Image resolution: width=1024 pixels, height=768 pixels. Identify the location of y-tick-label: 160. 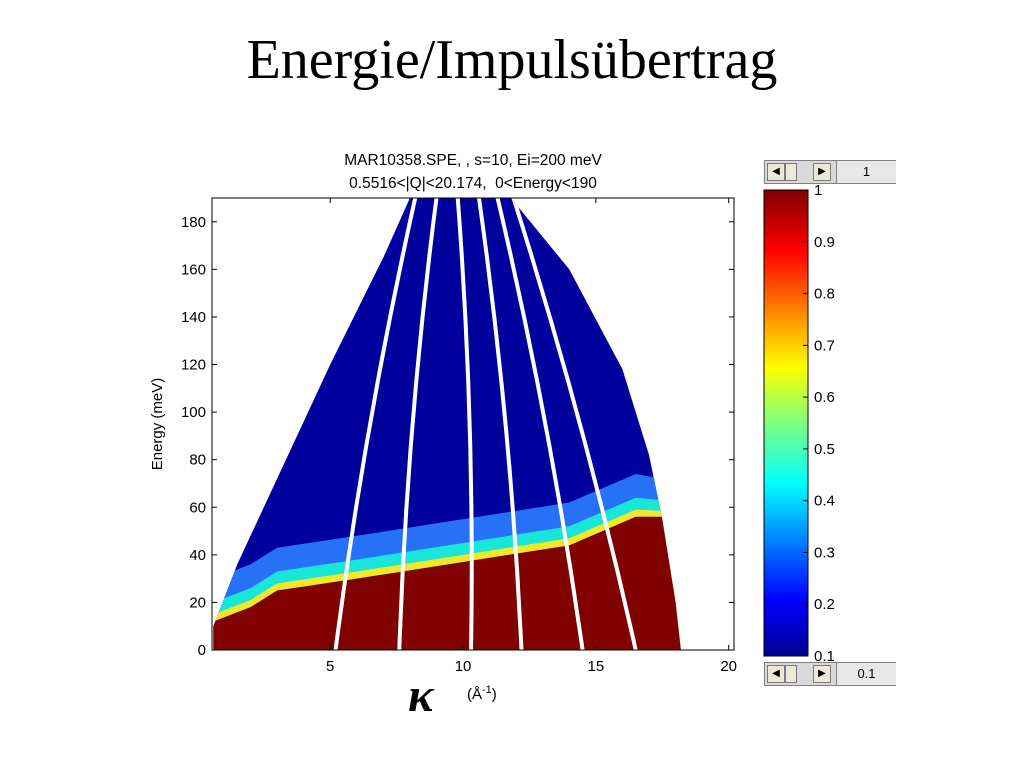
(193, 269).